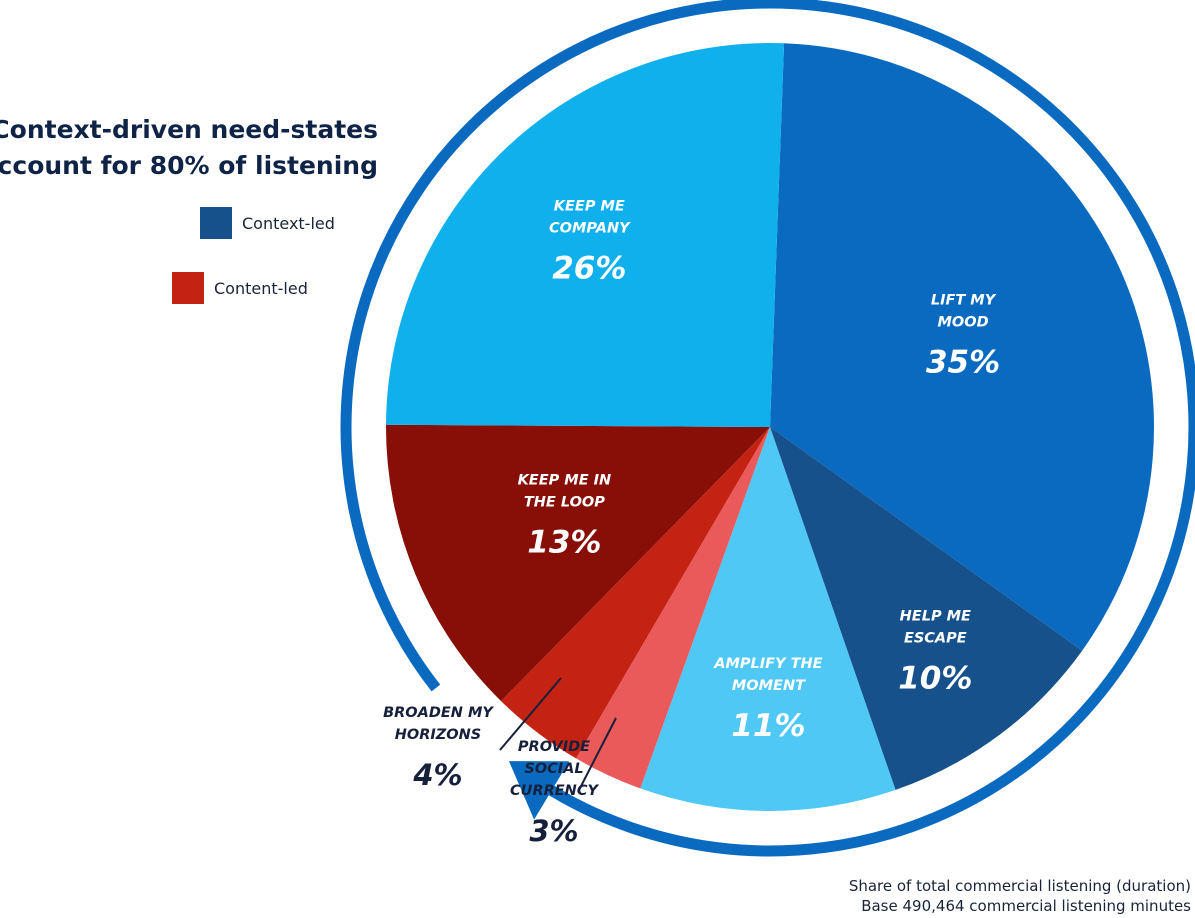  Describe the element at coordinates (553, 831) in the screenshot. I see `slice-value-label: 3%` at that location.